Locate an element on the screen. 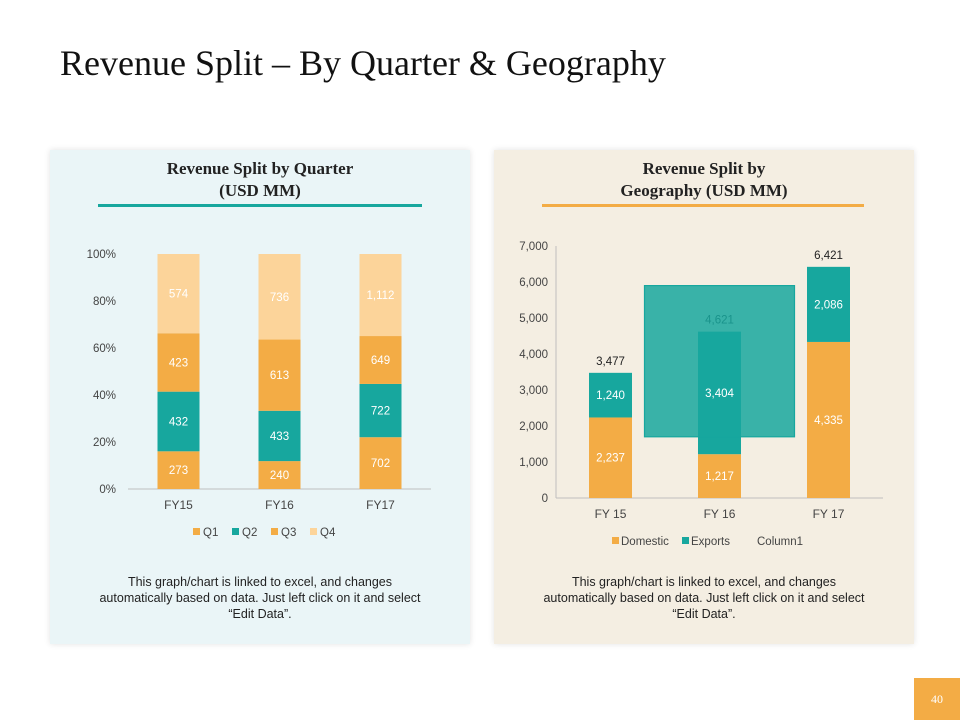  bar-q2-fy16 is located at coordinates (279, 436).